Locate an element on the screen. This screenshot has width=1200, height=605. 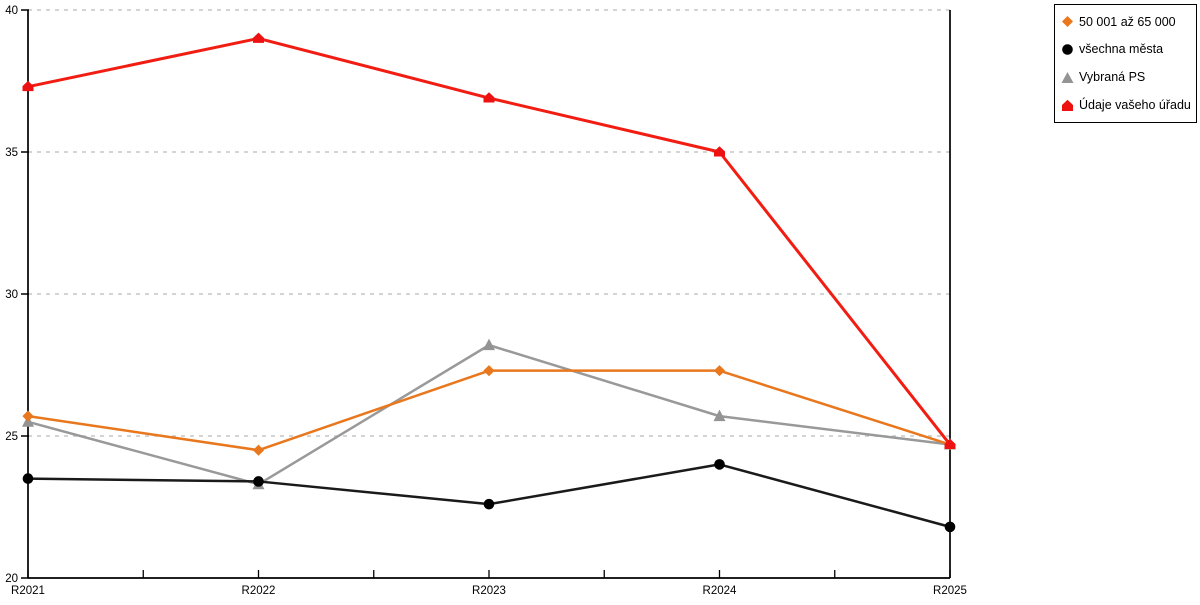
x-tick-label: R2021 is located at coordinates (28, 591).